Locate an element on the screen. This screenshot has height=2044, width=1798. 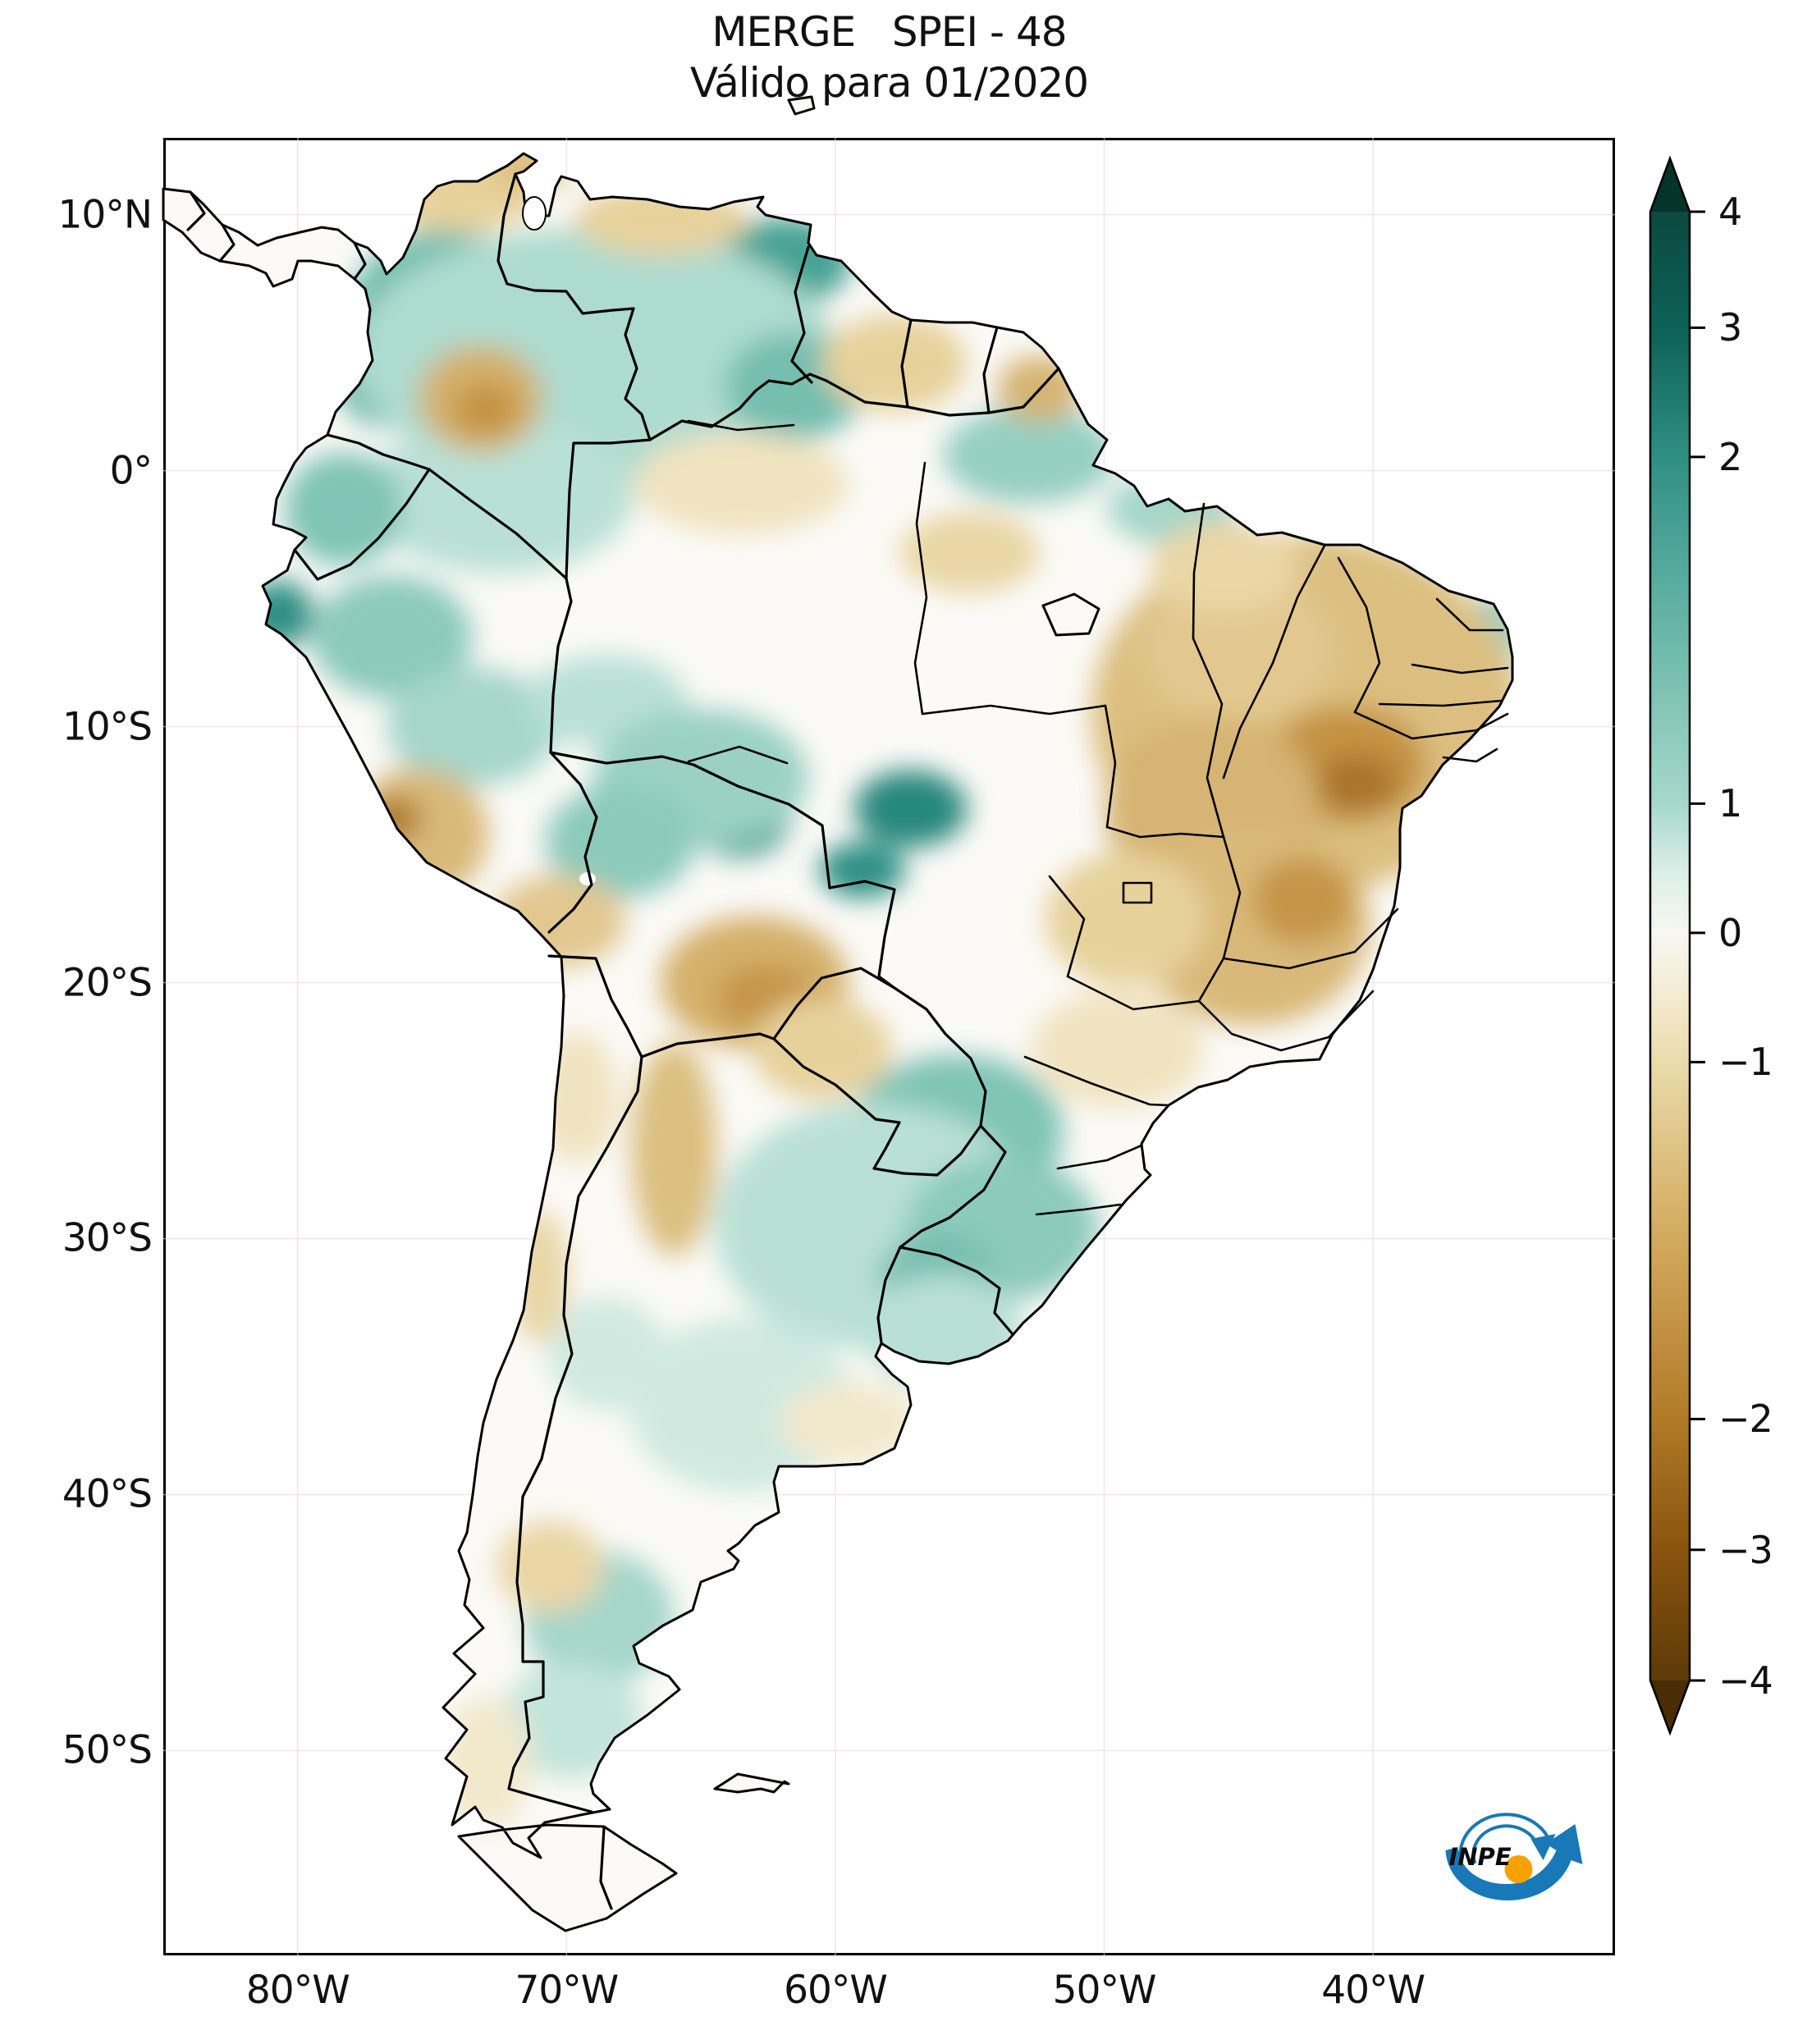
inpe-logo: INPE is located at coordinates (1514, 1857).